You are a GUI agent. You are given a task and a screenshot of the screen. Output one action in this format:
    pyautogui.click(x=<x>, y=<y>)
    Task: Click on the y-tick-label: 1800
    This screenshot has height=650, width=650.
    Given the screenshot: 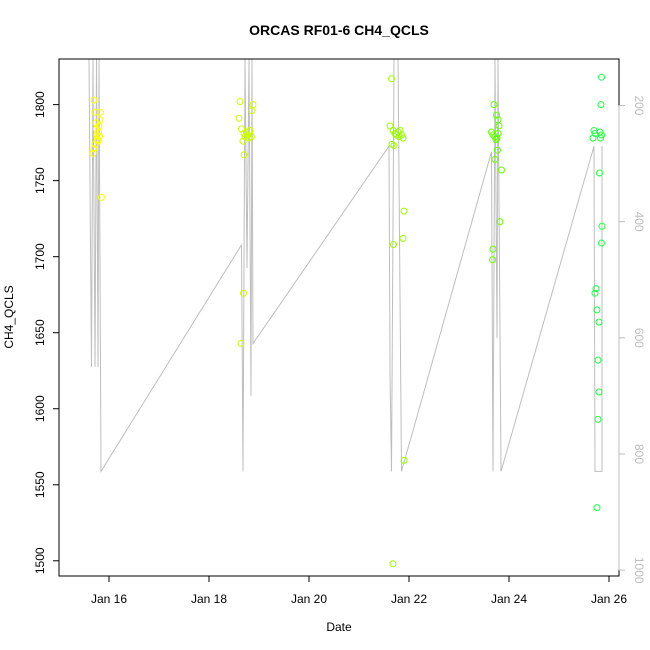 What is the action you would take?
    pyautogui.click(x=40, y=104)
    